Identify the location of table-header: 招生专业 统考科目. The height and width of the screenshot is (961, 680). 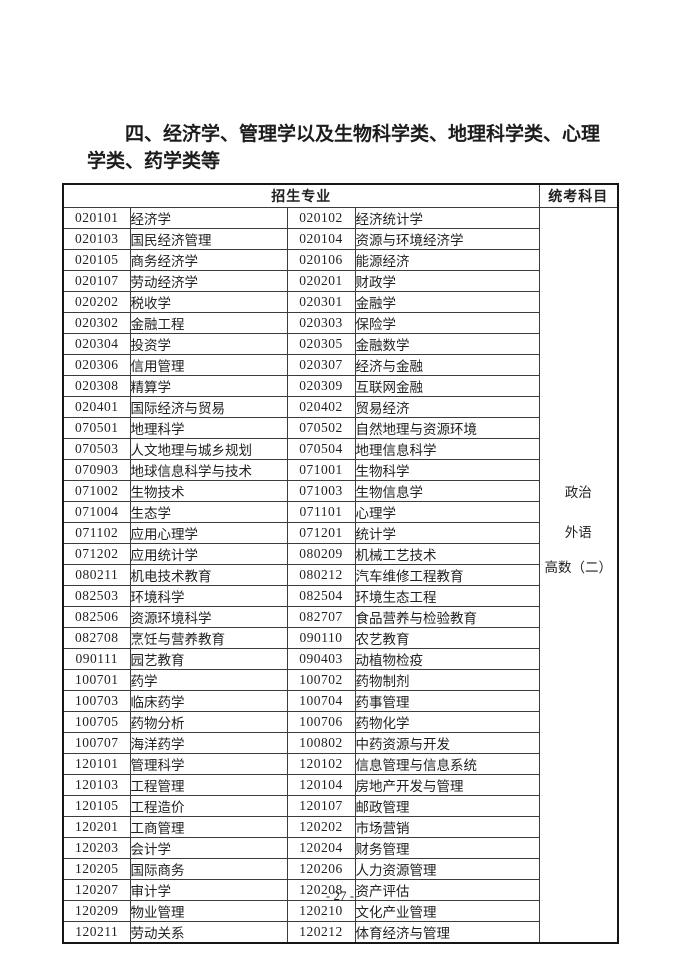
(340, 195).